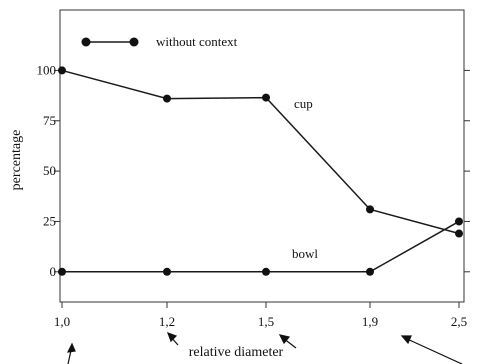 The width and height of the screenshot is (477, 364). Describe the element at coordinates (62, 321) in the screenshot. I see `x-tick-label: 1,0` at that location.